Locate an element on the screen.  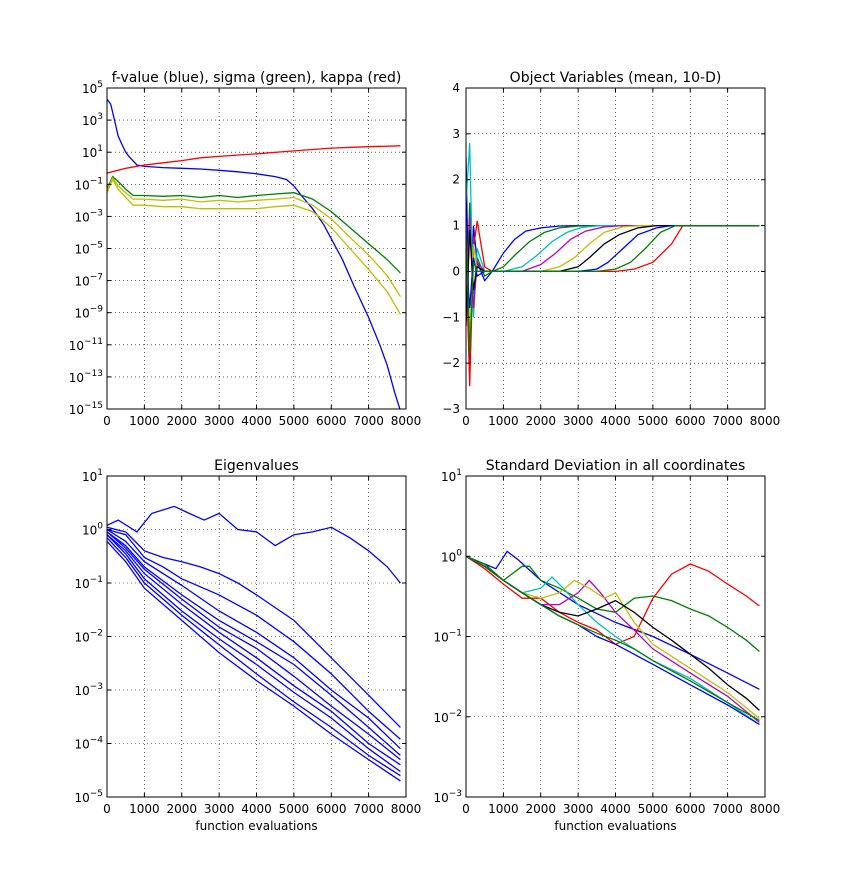
y-tick-label: 10⁻¹¹ is located at coordinates (86, 345).